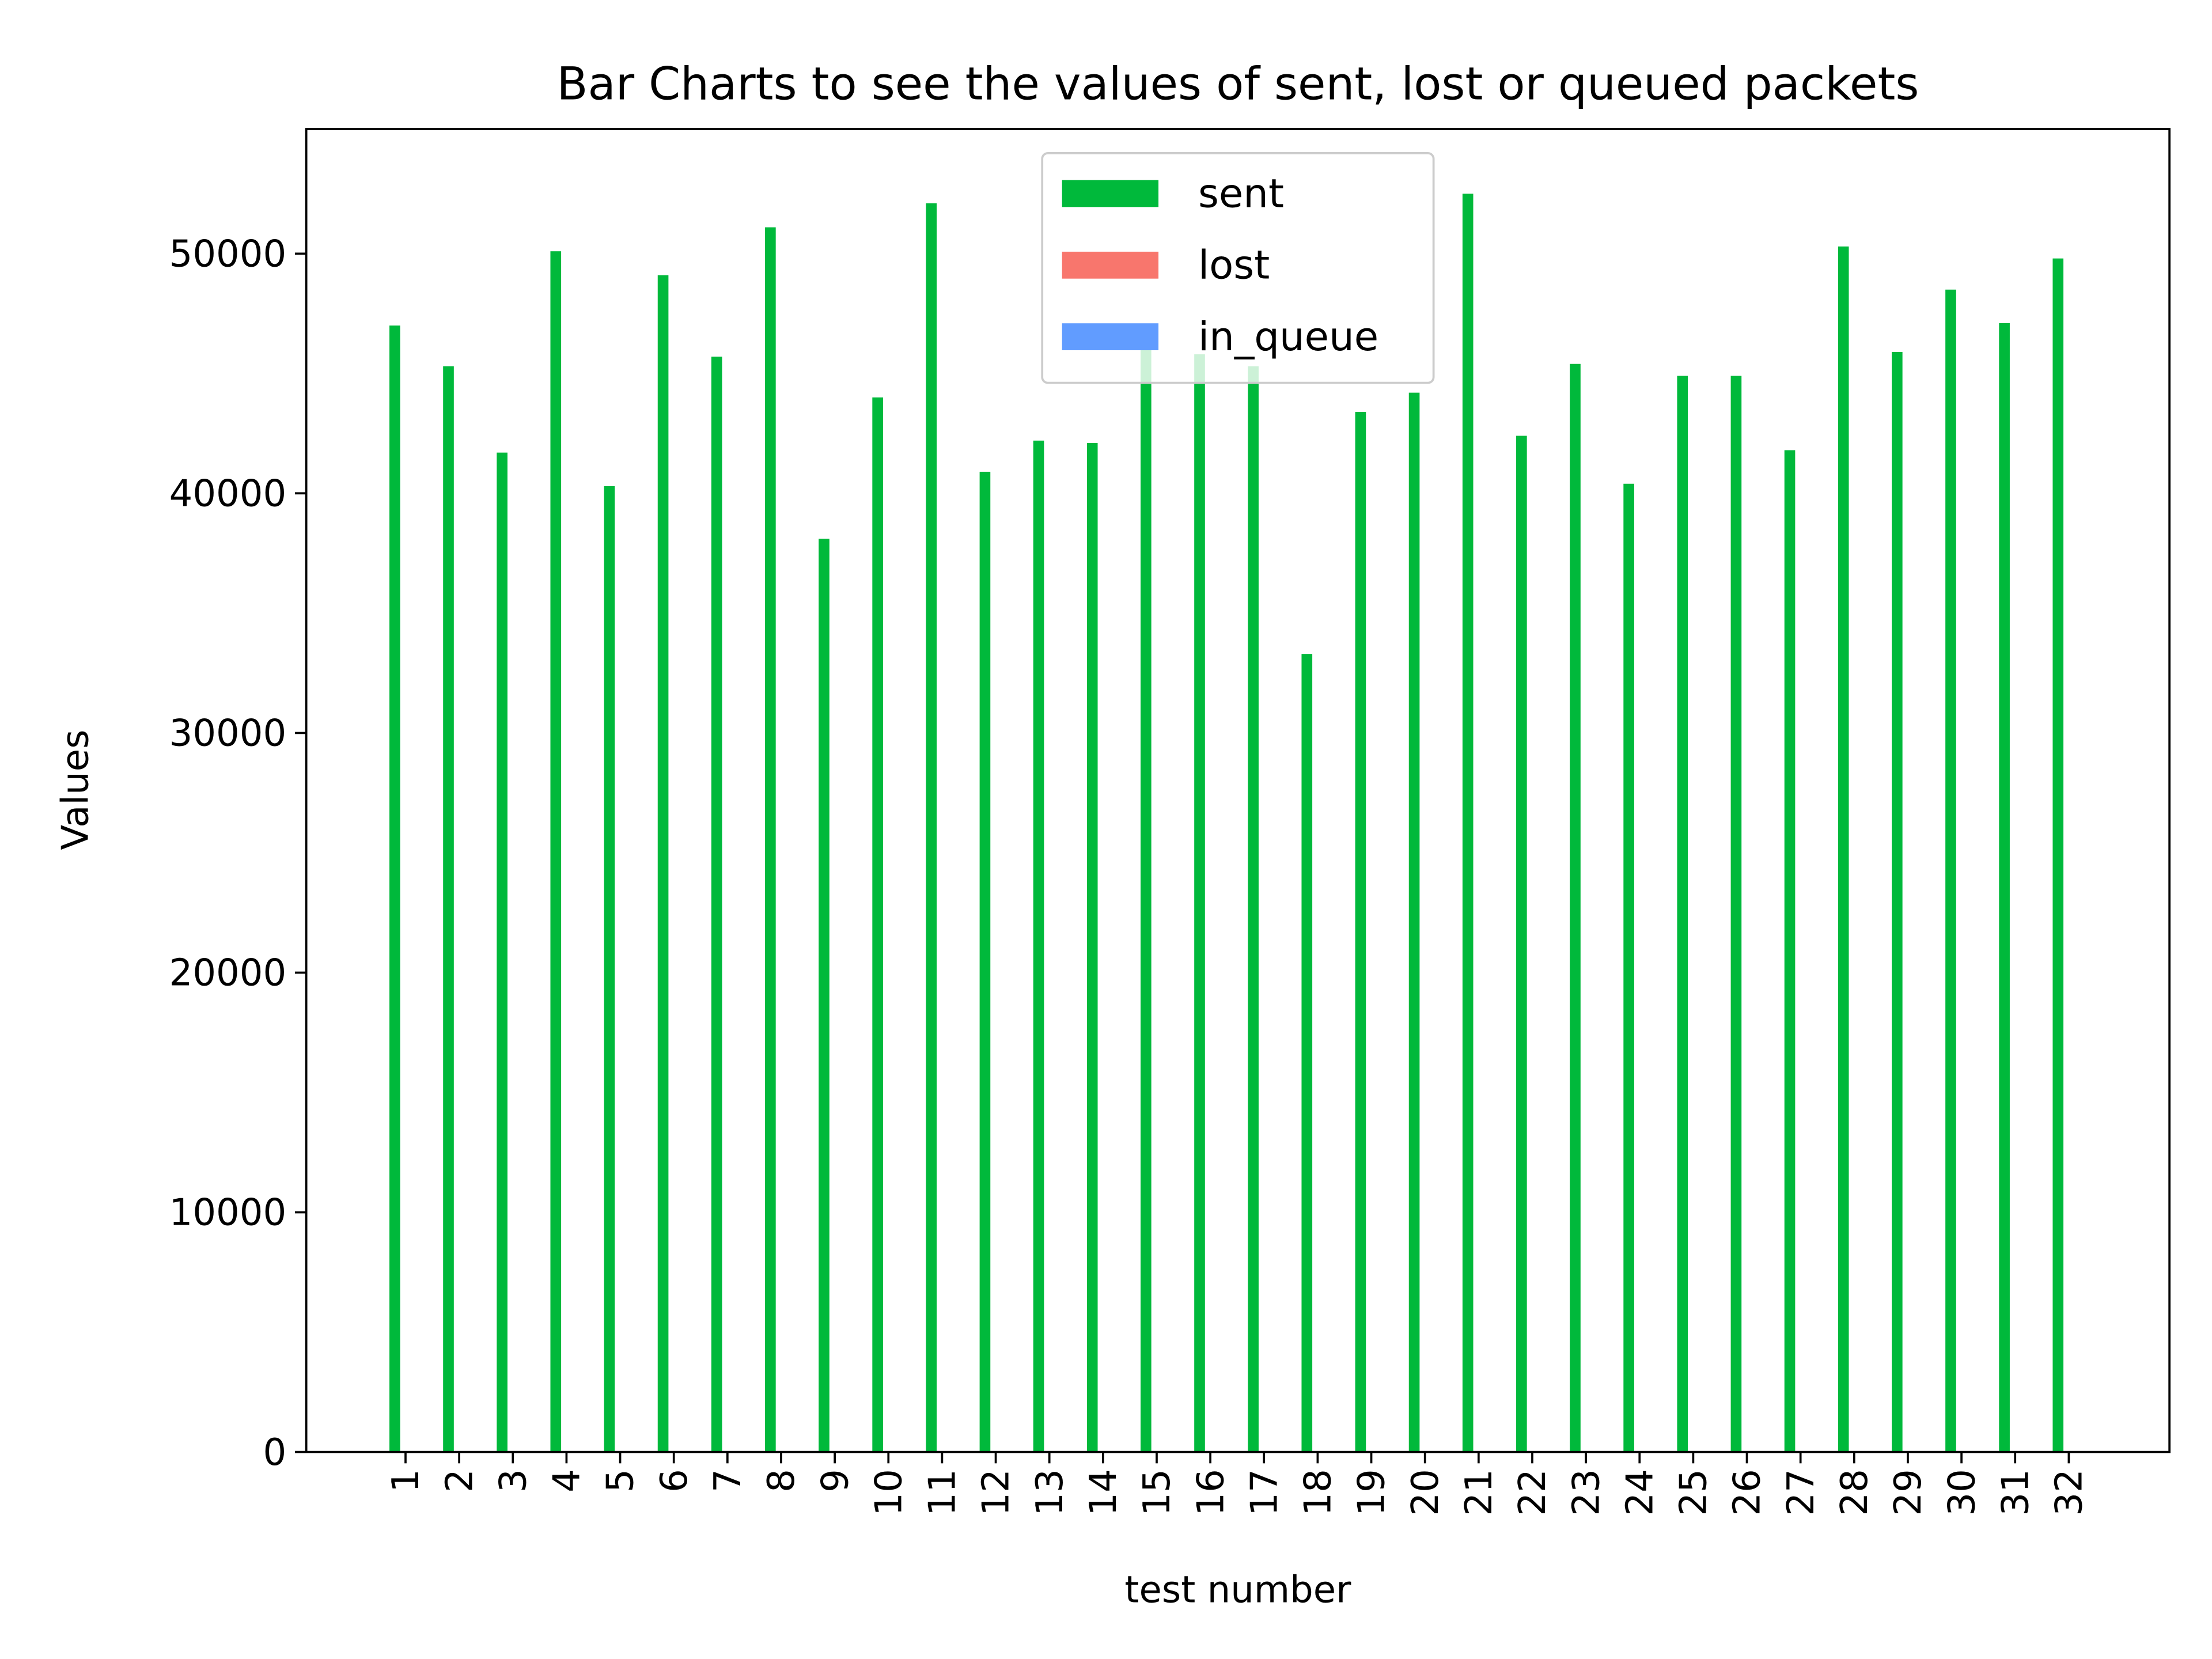  What do you see at coordinates (1237, 1590) in the screenshot?
I see `x-axis-label: test number` at bounding box center [1237, 1590].